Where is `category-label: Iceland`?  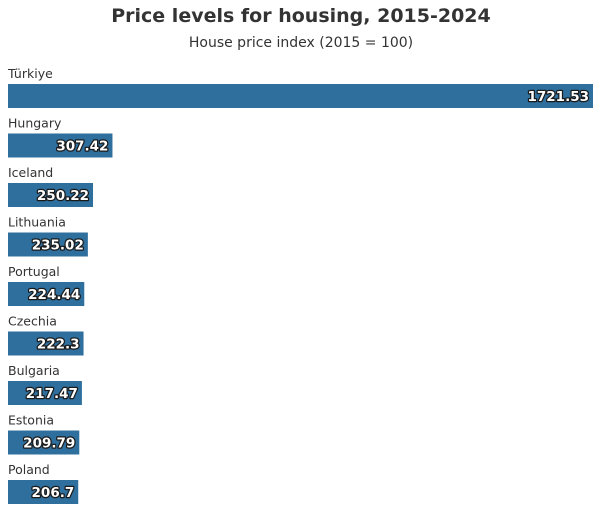
category-label: Iceland is located at coordinates (30, 172).